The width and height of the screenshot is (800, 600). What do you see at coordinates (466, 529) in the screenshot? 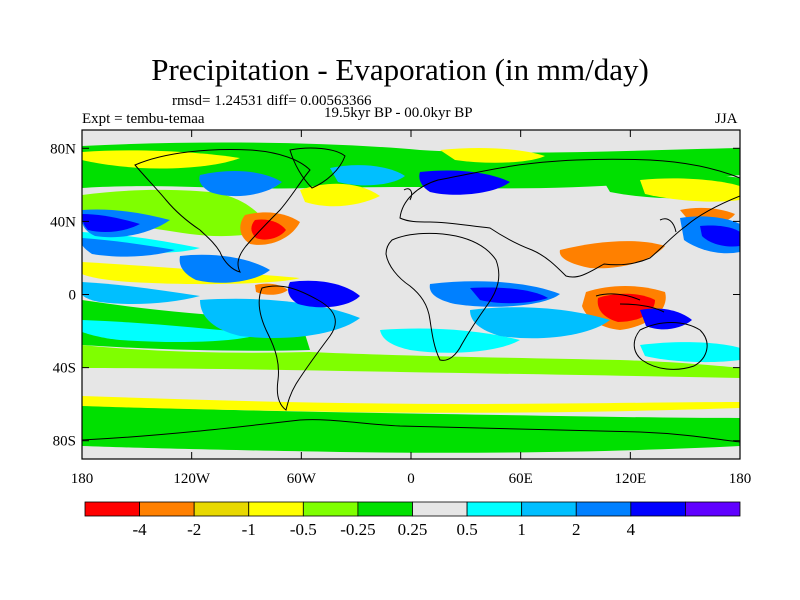
I see `colorbar-label: 0.5` at bounding box center [466, 529].